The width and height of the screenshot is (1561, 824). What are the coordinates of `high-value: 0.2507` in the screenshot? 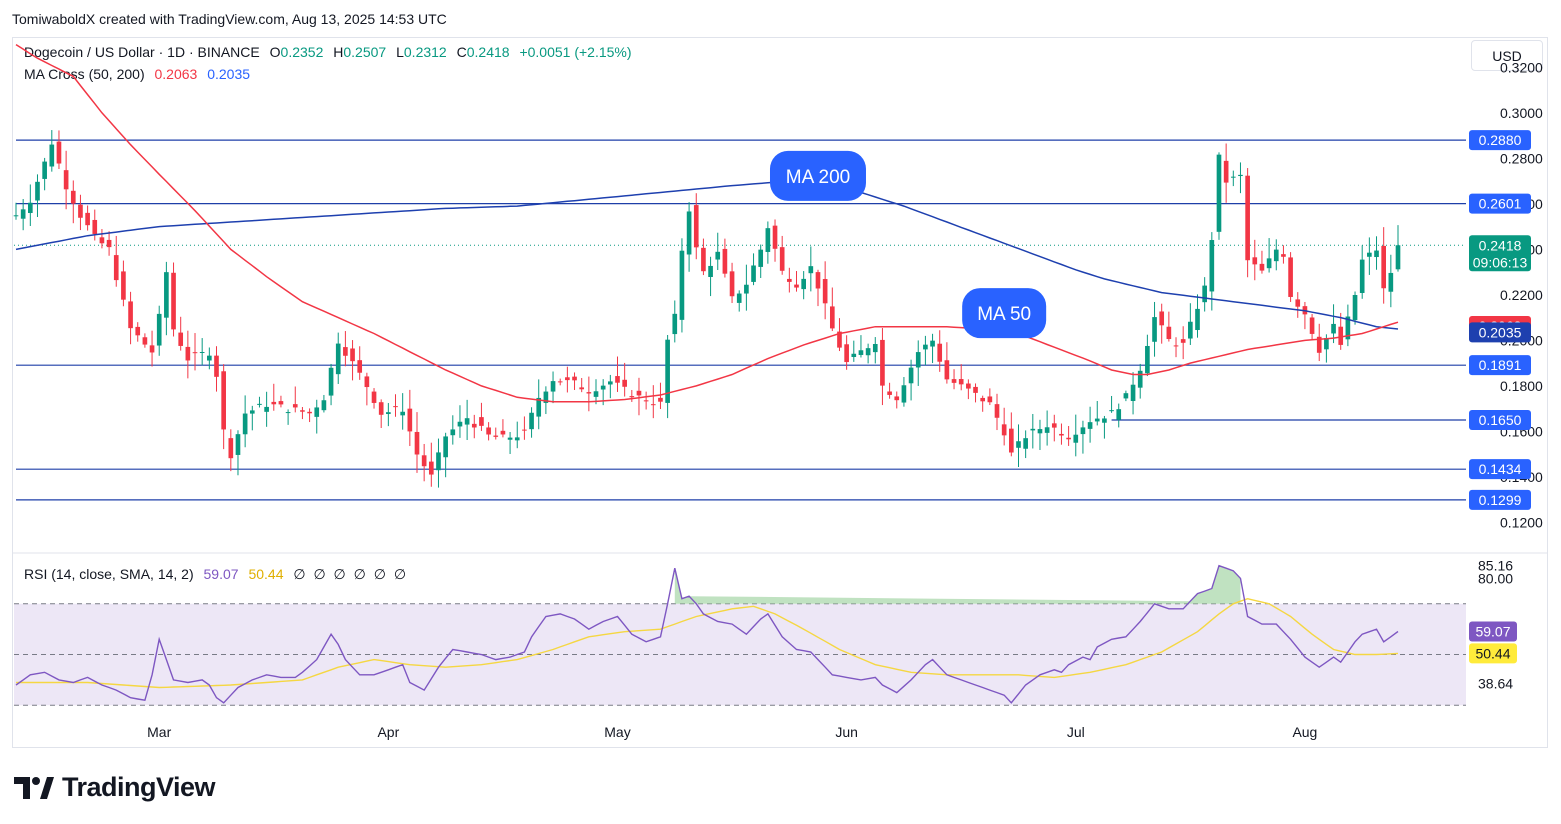 It's located at (365, 52).